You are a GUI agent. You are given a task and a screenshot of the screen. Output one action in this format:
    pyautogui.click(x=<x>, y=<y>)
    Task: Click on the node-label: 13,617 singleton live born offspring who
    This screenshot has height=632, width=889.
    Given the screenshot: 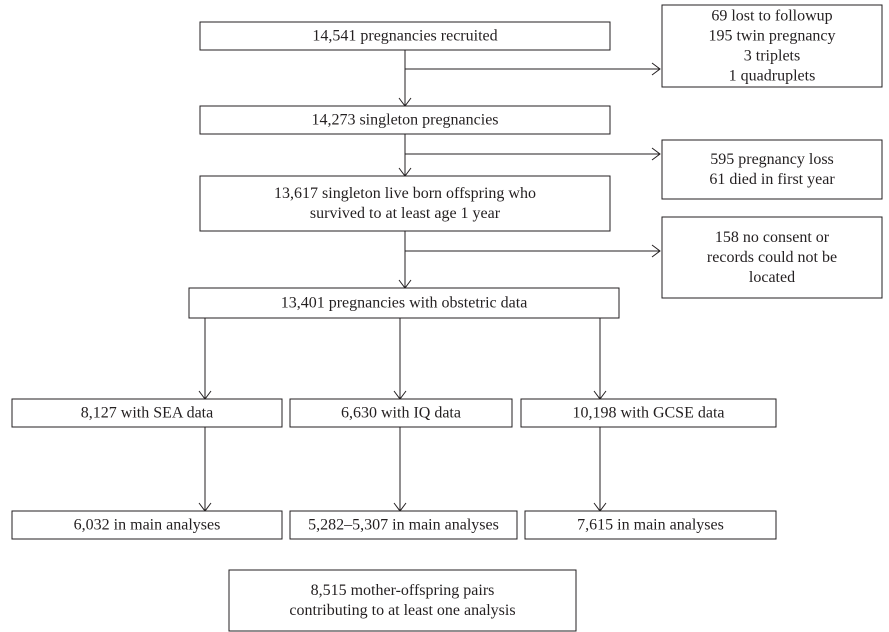 What is the action you would take?
    pyautogui.click(x=405, y=193)
    